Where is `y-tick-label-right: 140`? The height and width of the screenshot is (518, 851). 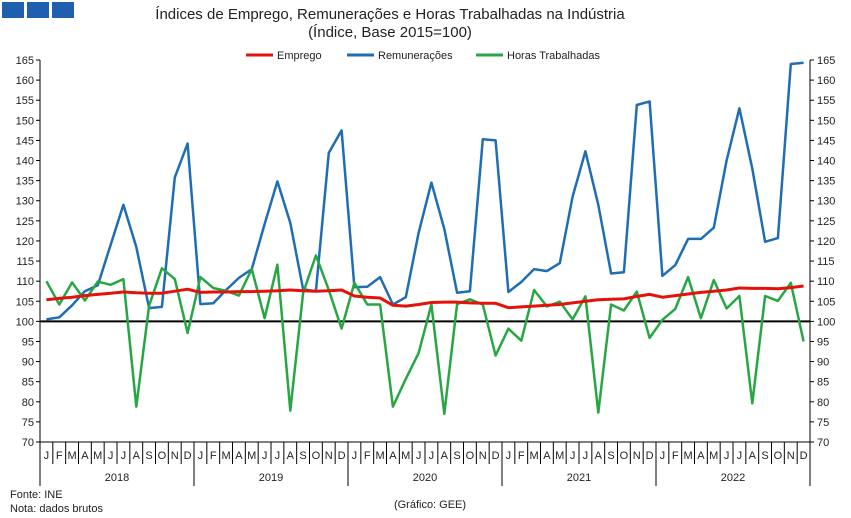
y-tick-label-right: 140 is located at coordinates (826, 162).